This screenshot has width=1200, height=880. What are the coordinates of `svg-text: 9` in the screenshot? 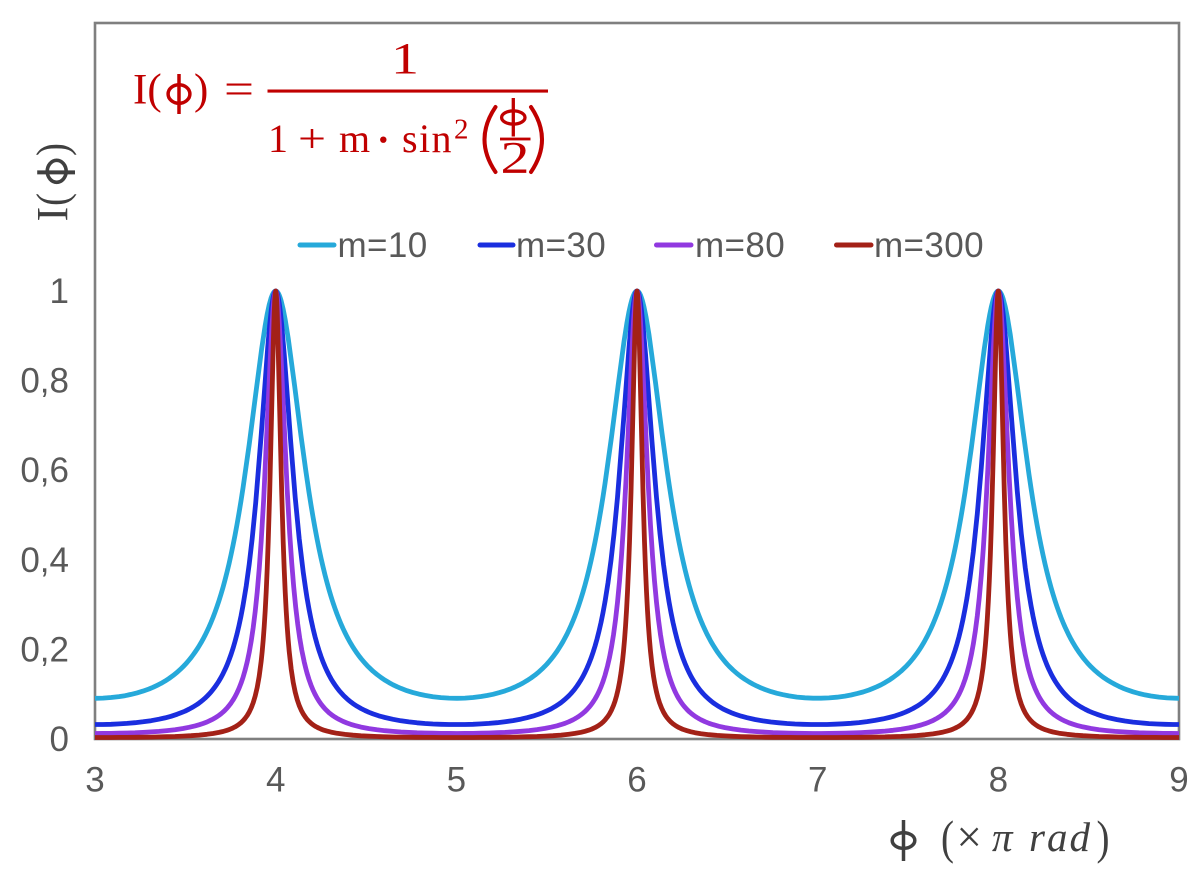 It's located at (1178, 779).